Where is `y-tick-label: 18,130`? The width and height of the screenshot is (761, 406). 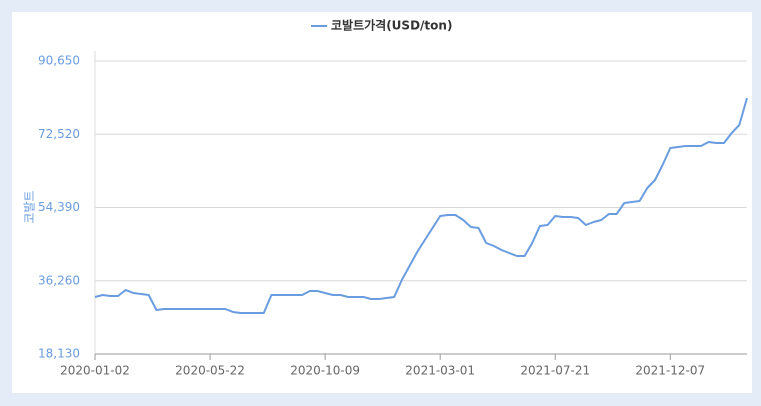
y-tick-label: 18,130 is located at coordinates (59, 354).